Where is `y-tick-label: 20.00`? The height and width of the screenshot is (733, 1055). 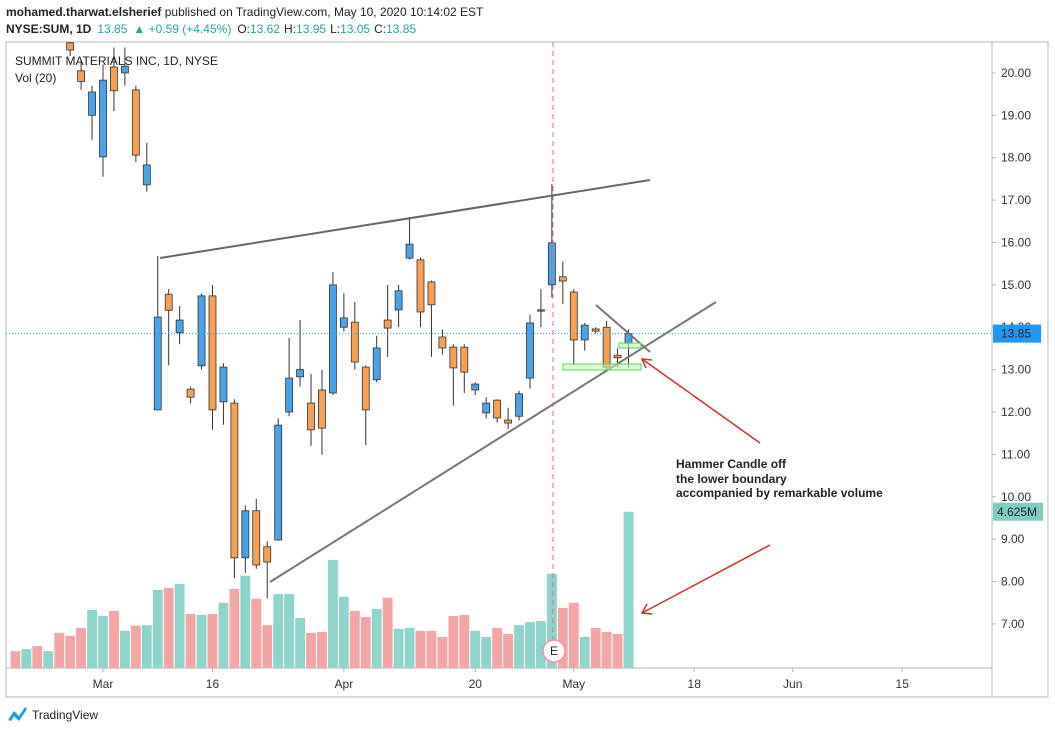 y-tick-label: 20.00 is located at coordinates (1016, 73).